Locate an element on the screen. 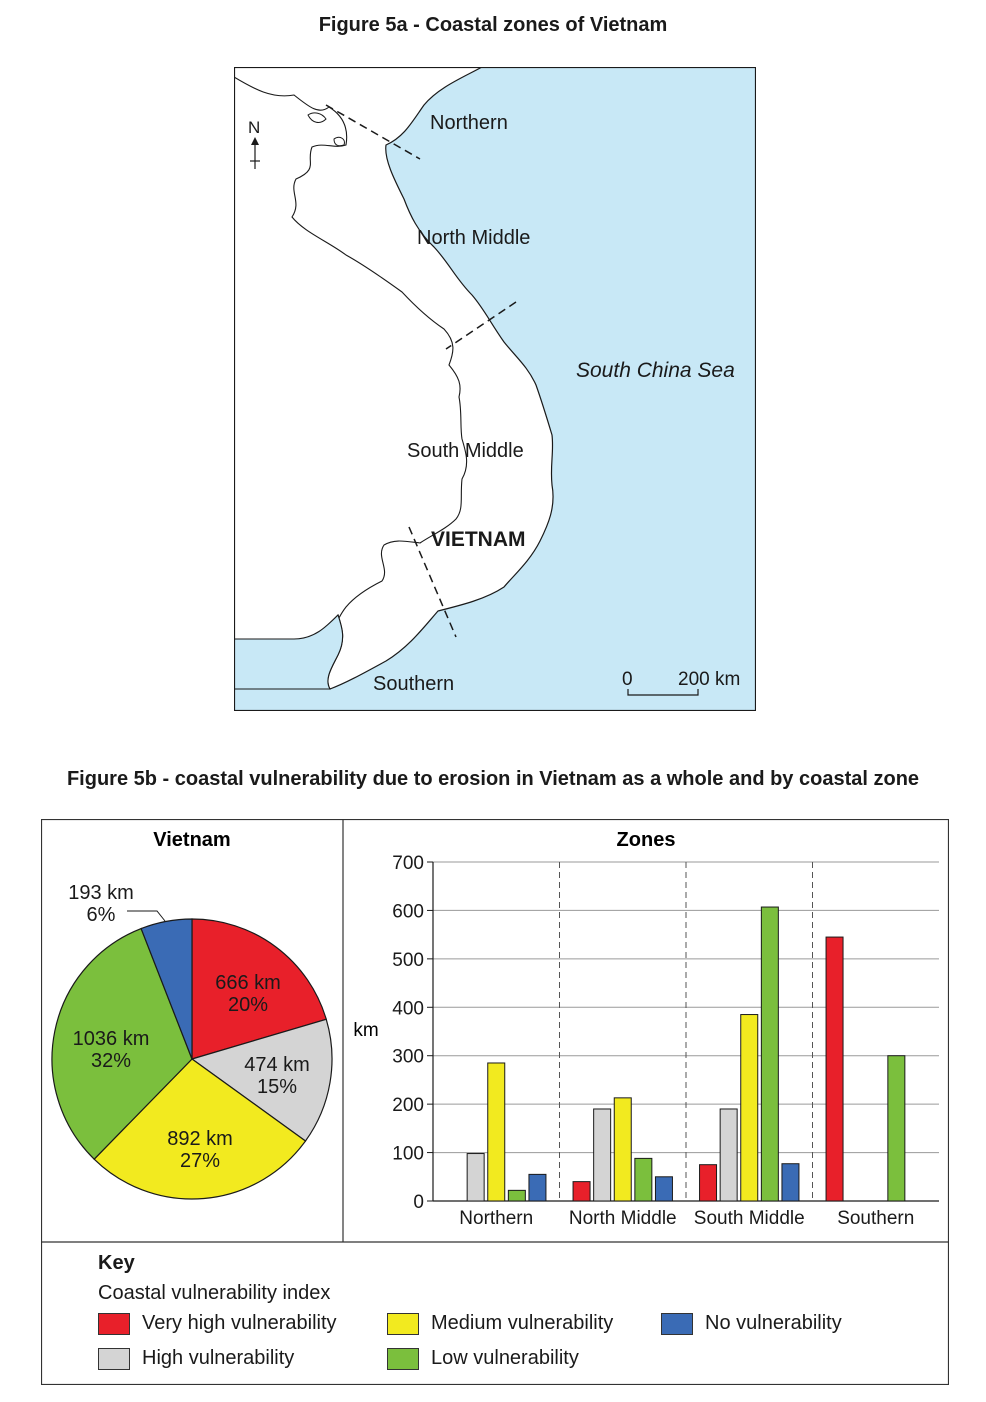 This screenshot has width=986, height=1402. pie-percent-label: 20% is located at coordinates (248, 1005).